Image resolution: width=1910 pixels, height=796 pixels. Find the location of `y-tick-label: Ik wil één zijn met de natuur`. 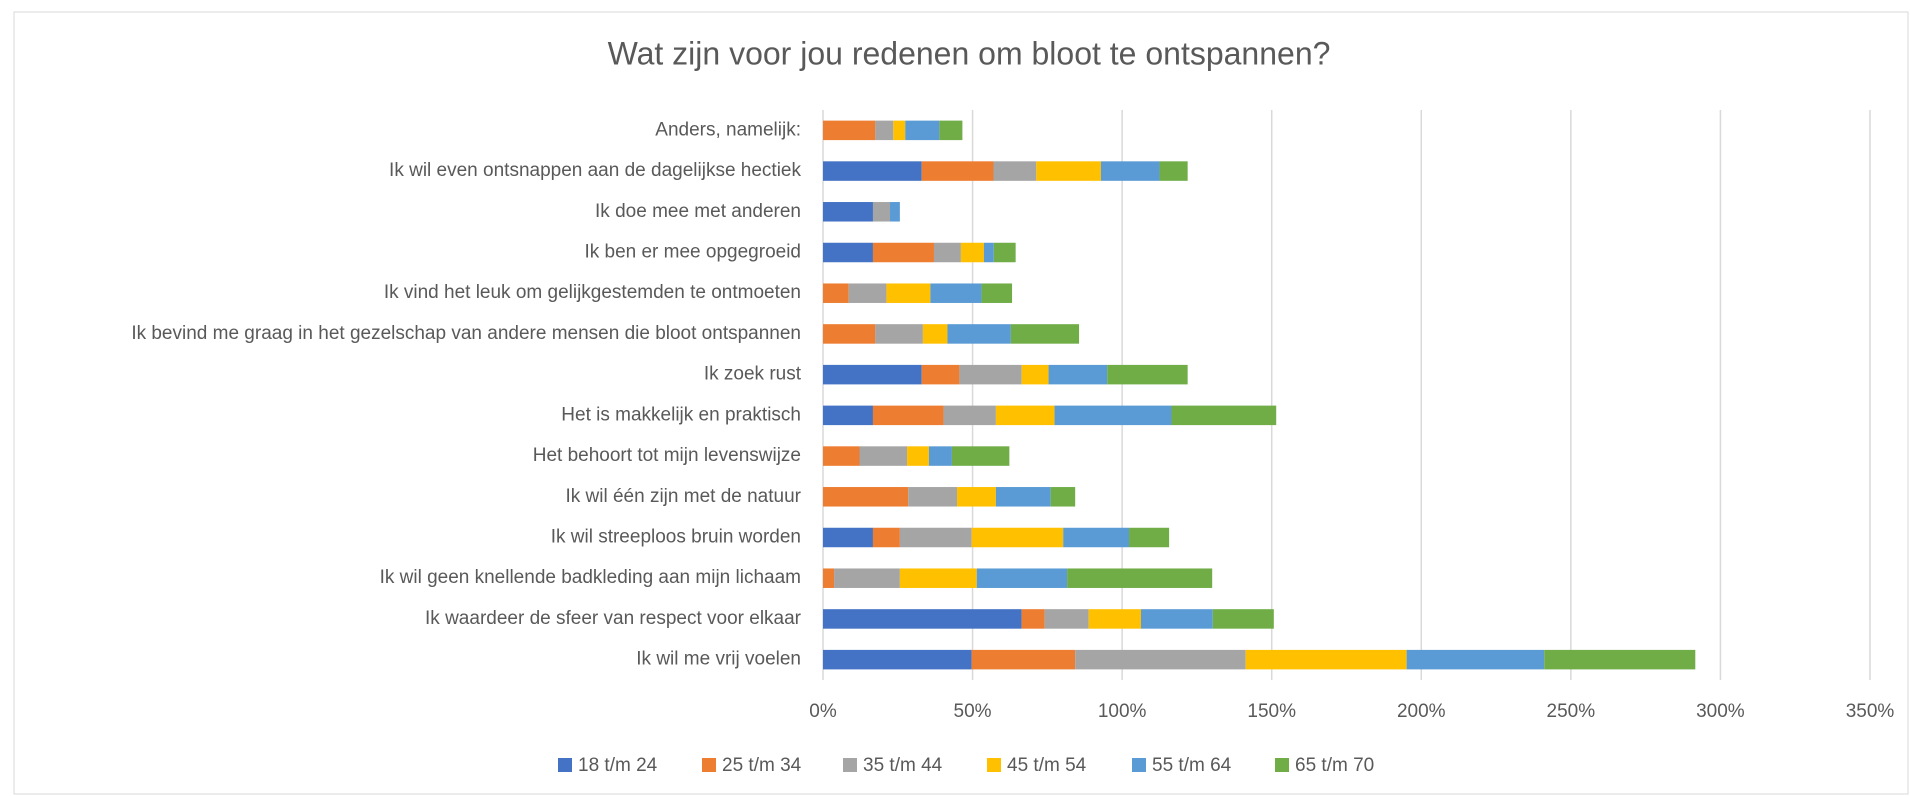

y-tick-label: Ik wil één zijn met de natuur is located at coordinates (683, 496).